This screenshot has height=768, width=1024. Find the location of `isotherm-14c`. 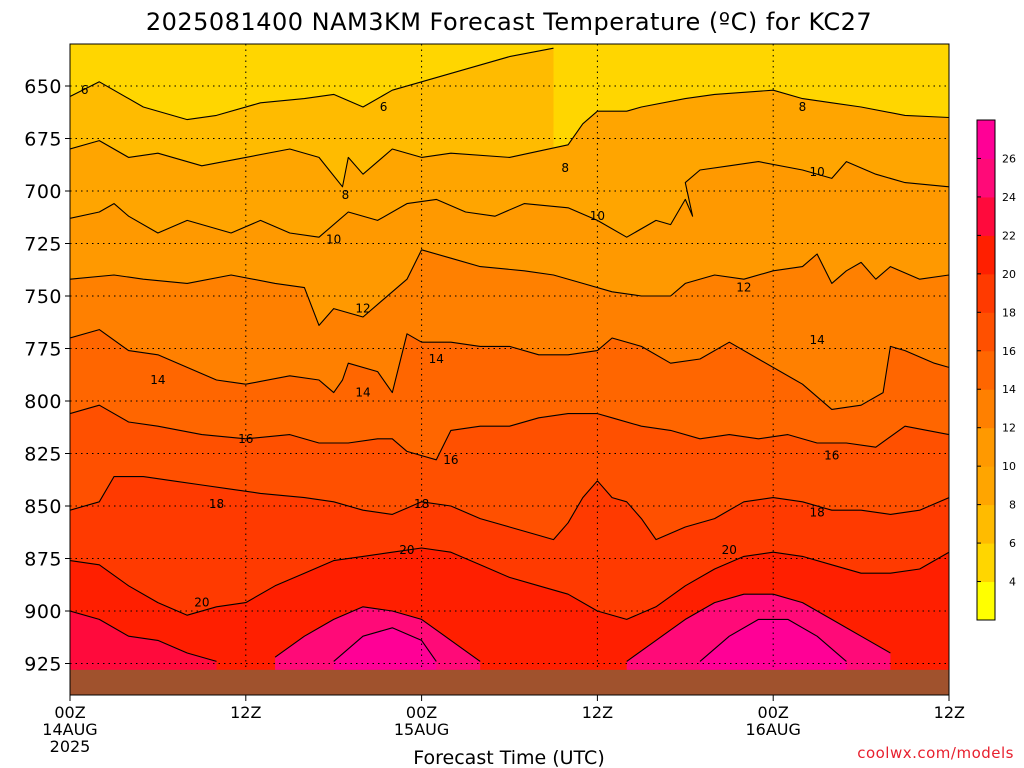

isotherm-14c is located at coordinates (509, 369).